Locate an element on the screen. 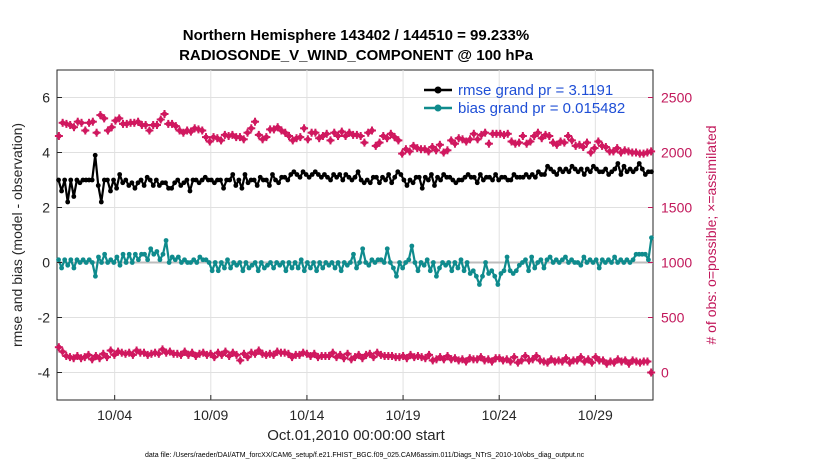  x-tick-label: 10/29 is located at coordinates (595, 415).